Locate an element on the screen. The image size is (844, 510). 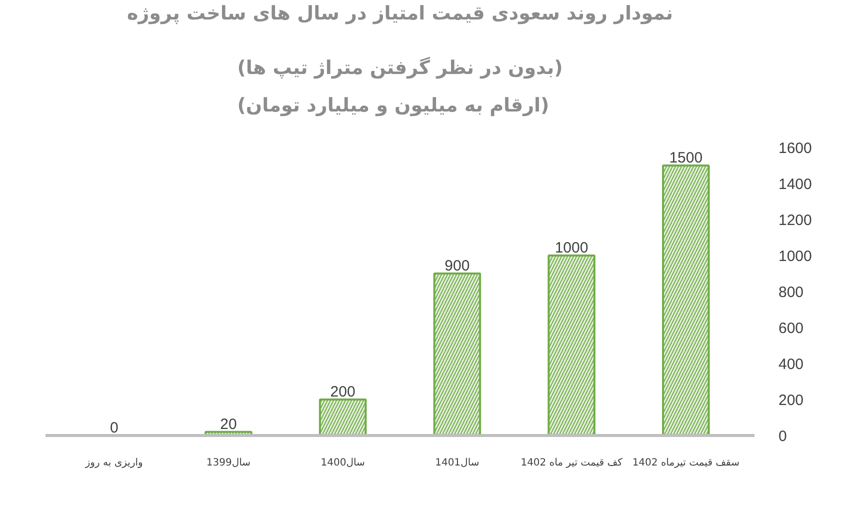
data-label: 900 is located at coordinates (457, 266).